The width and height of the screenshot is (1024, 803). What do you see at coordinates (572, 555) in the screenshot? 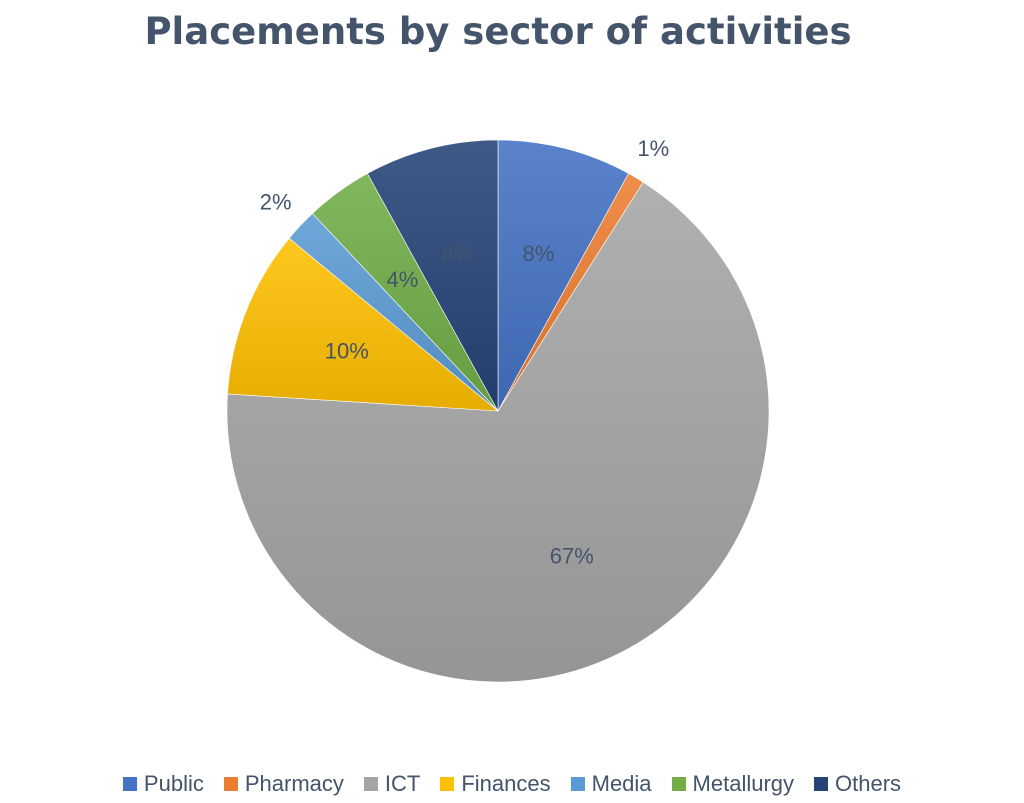
I see `data-label-ict: 67%` at bounding box center [572, 555].